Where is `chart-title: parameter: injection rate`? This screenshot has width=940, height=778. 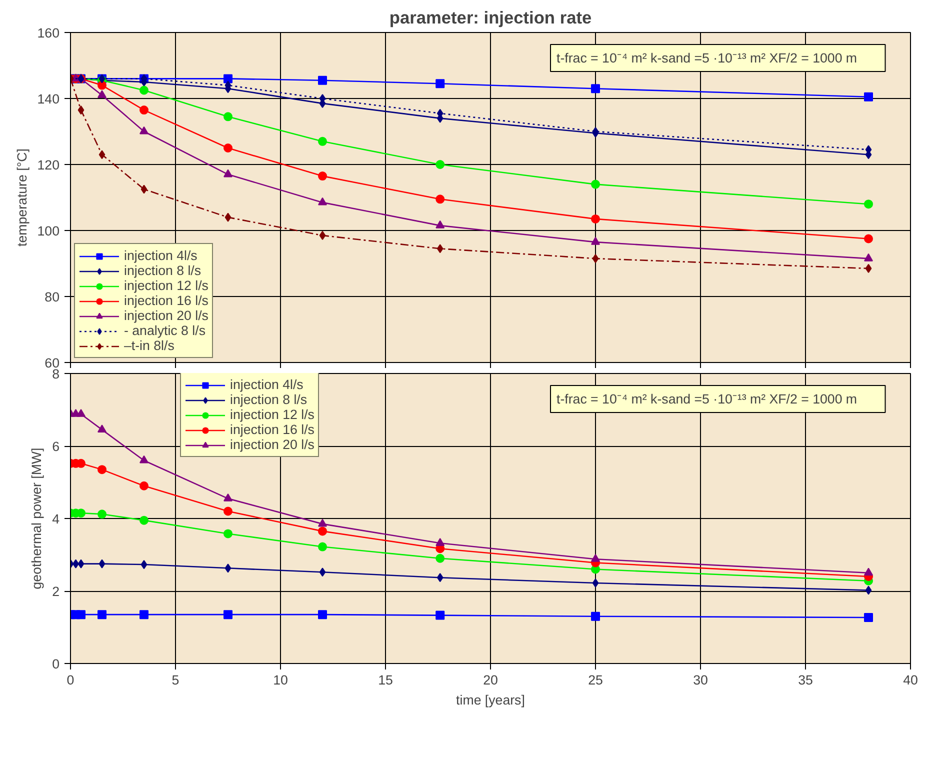
chart-title: parameter: injection rate is located at coordinates (490, 18).